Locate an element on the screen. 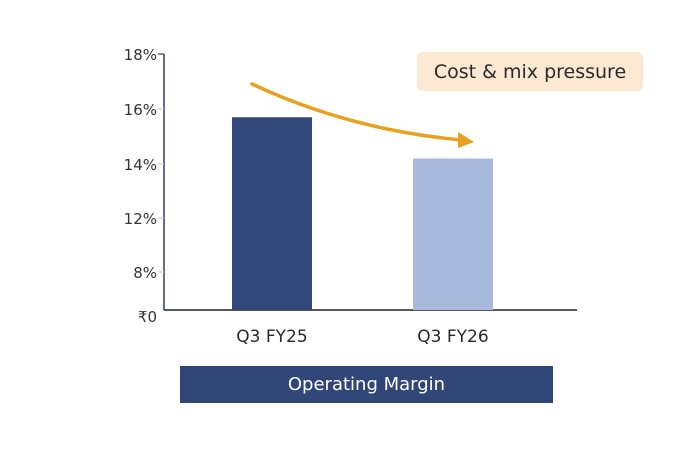  trend-arrow is located at coordinates (357, 112).